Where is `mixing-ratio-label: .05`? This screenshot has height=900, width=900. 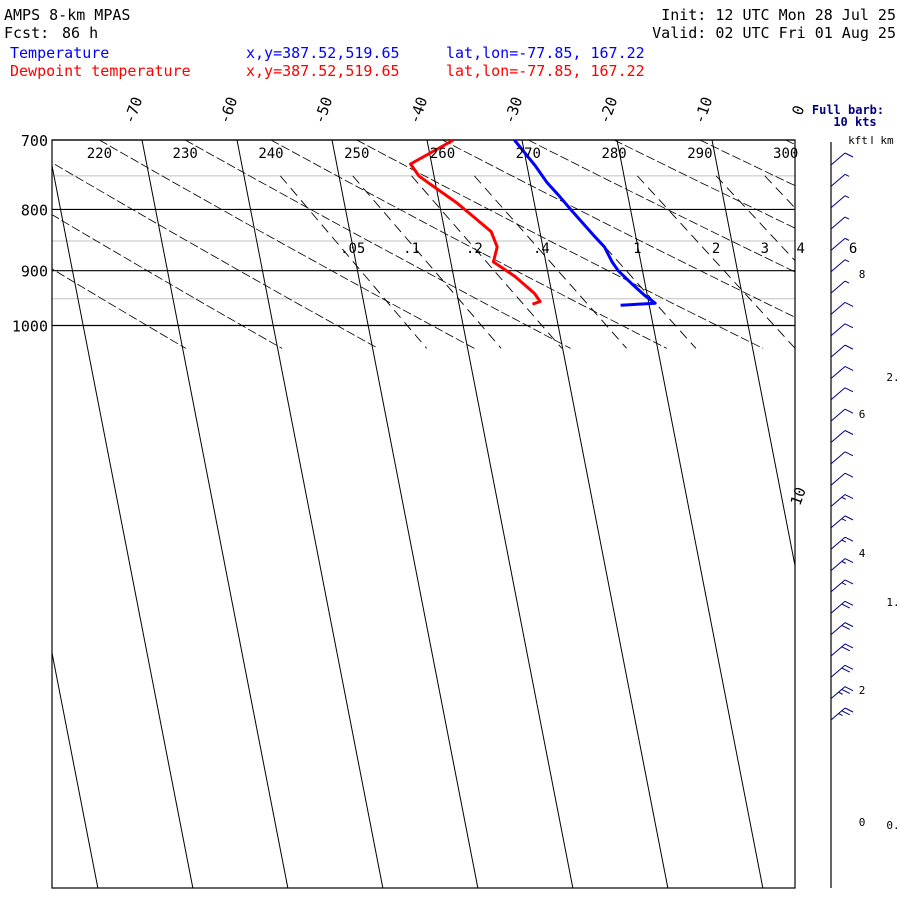
mixing-ratio-label: .05 is located at coordinates (352, 249).